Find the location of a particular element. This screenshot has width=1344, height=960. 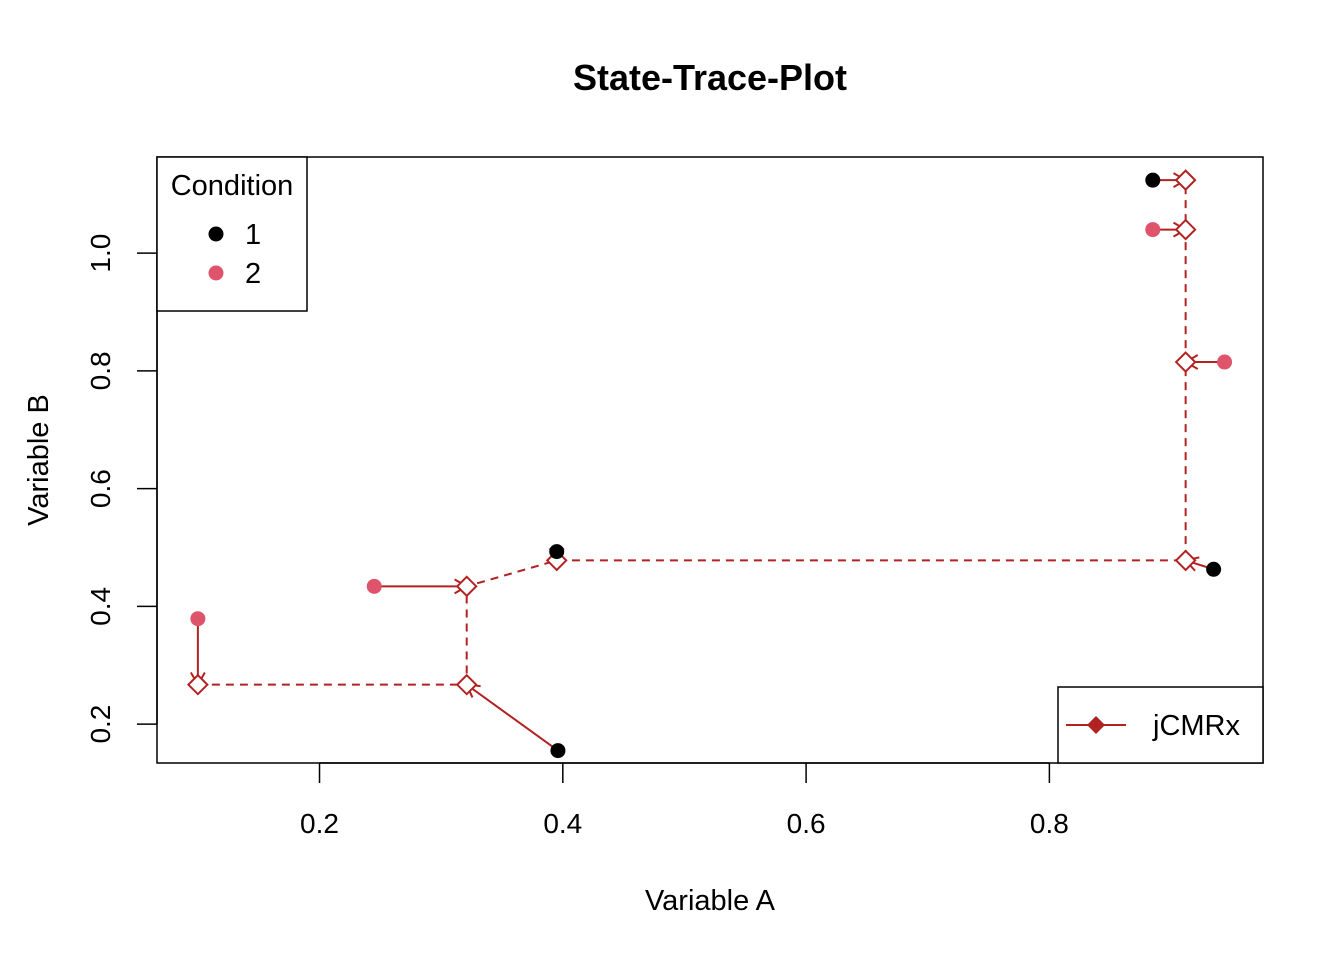

x-axis: 0.2 0.4 0.6 0.8 is located at coordinates (684, 800).